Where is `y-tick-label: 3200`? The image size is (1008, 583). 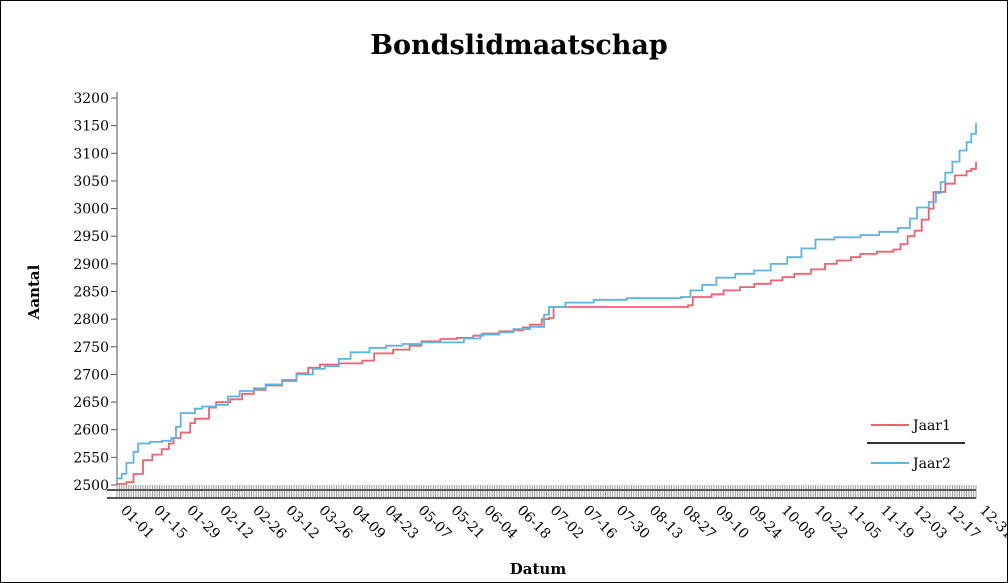
y-tick-label: 3200 is located at coordinates (91, 99).